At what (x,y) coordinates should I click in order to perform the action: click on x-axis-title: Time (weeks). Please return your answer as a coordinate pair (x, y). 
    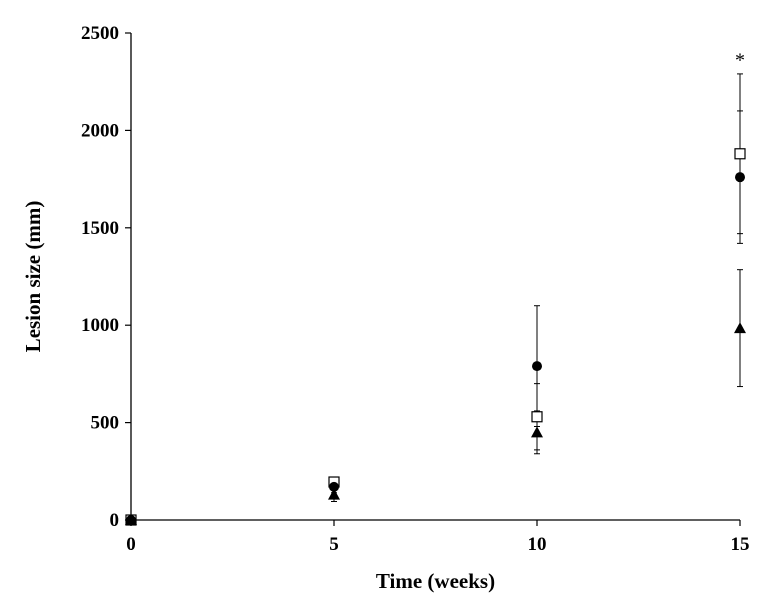
    Looking at the image, I should click on (435, 581).